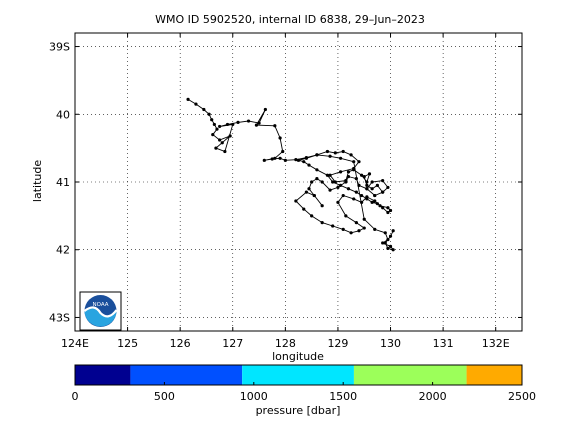  Describe the element at coordinates (75, 396) in the screenshot. I see `colorbar-tick-label: 0` at that location.